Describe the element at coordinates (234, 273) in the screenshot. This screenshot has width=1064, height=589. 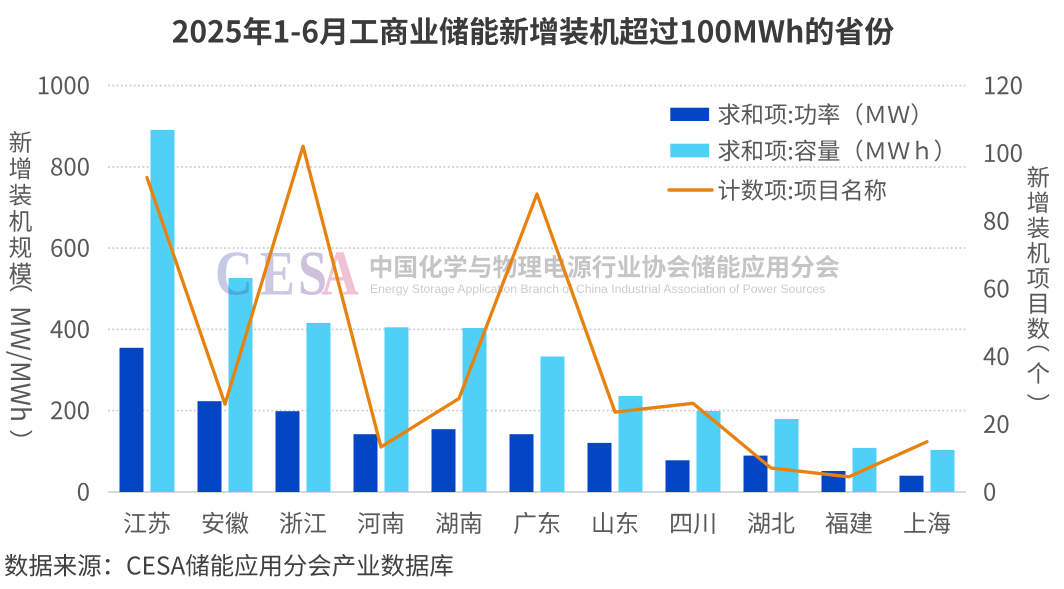
I see `svg-text: C` at that location.